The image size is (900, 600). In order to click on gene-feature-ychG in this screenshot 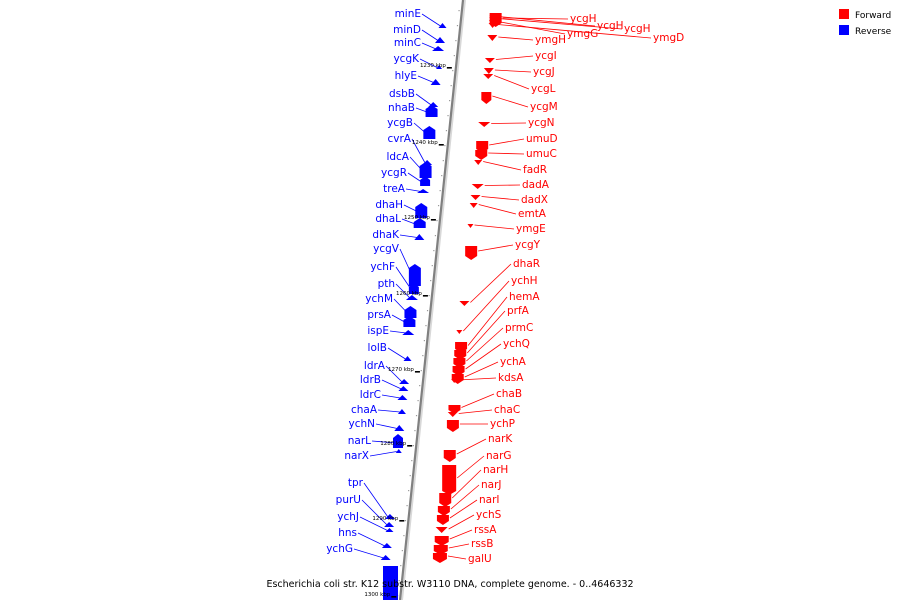, I will do `click(385, 557)`.